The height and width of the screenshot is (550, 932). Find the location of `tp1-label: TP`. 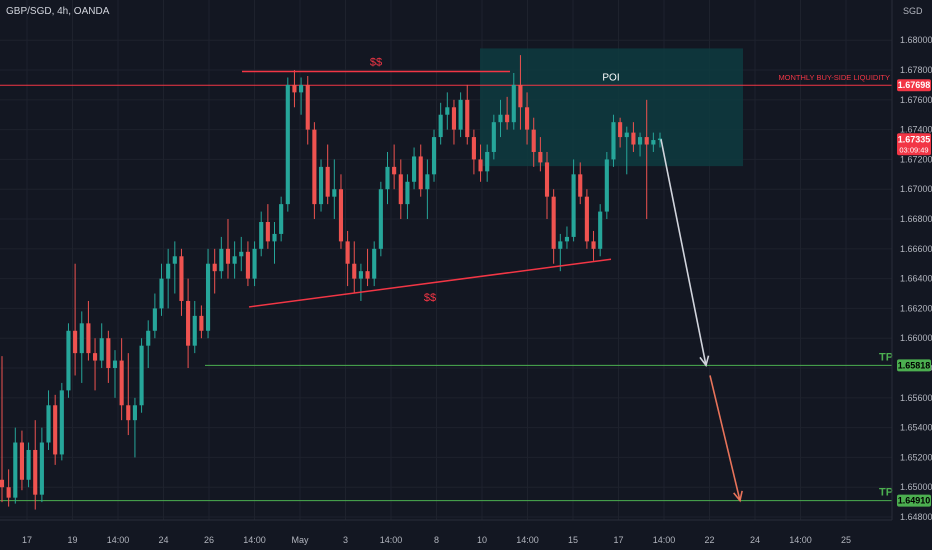

tp1-label: TP is located at coordinates (886, 357).